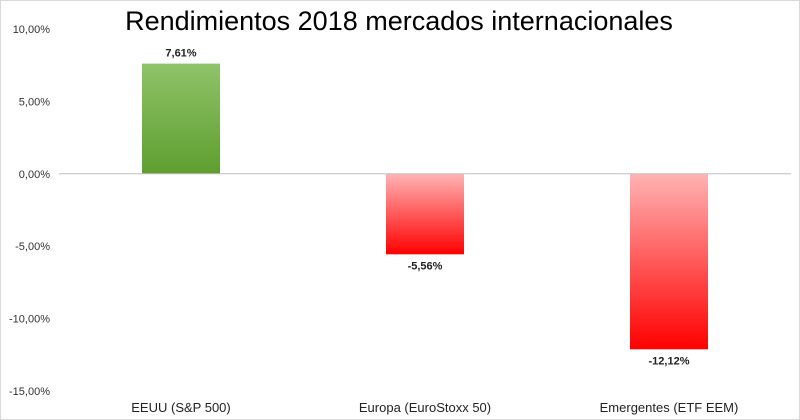  What do you see at coordinates (29, 392) in the screenshot?
I see `y-tick-label: -15,00%` at bounding box center [29, 392].